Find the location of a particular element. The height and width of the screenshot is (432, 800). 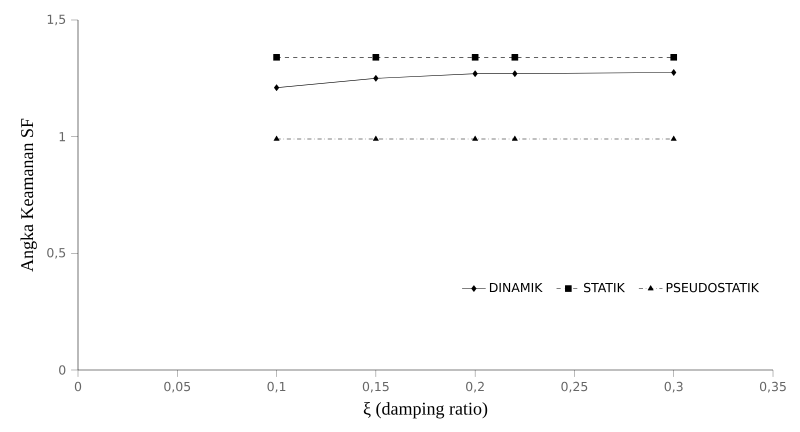

legend-label: STATIK is located at coordinates (605, 287).